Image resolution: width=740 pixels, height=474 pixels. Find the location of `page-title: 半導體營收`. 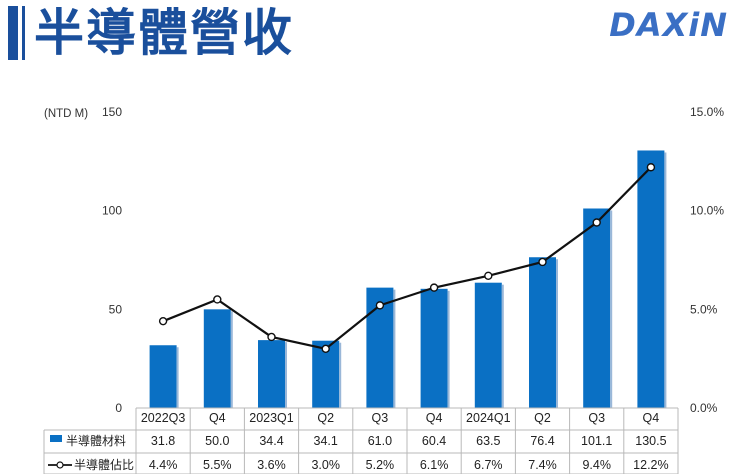

page-title: 半導體營收 is located at coordinates (164, 33).